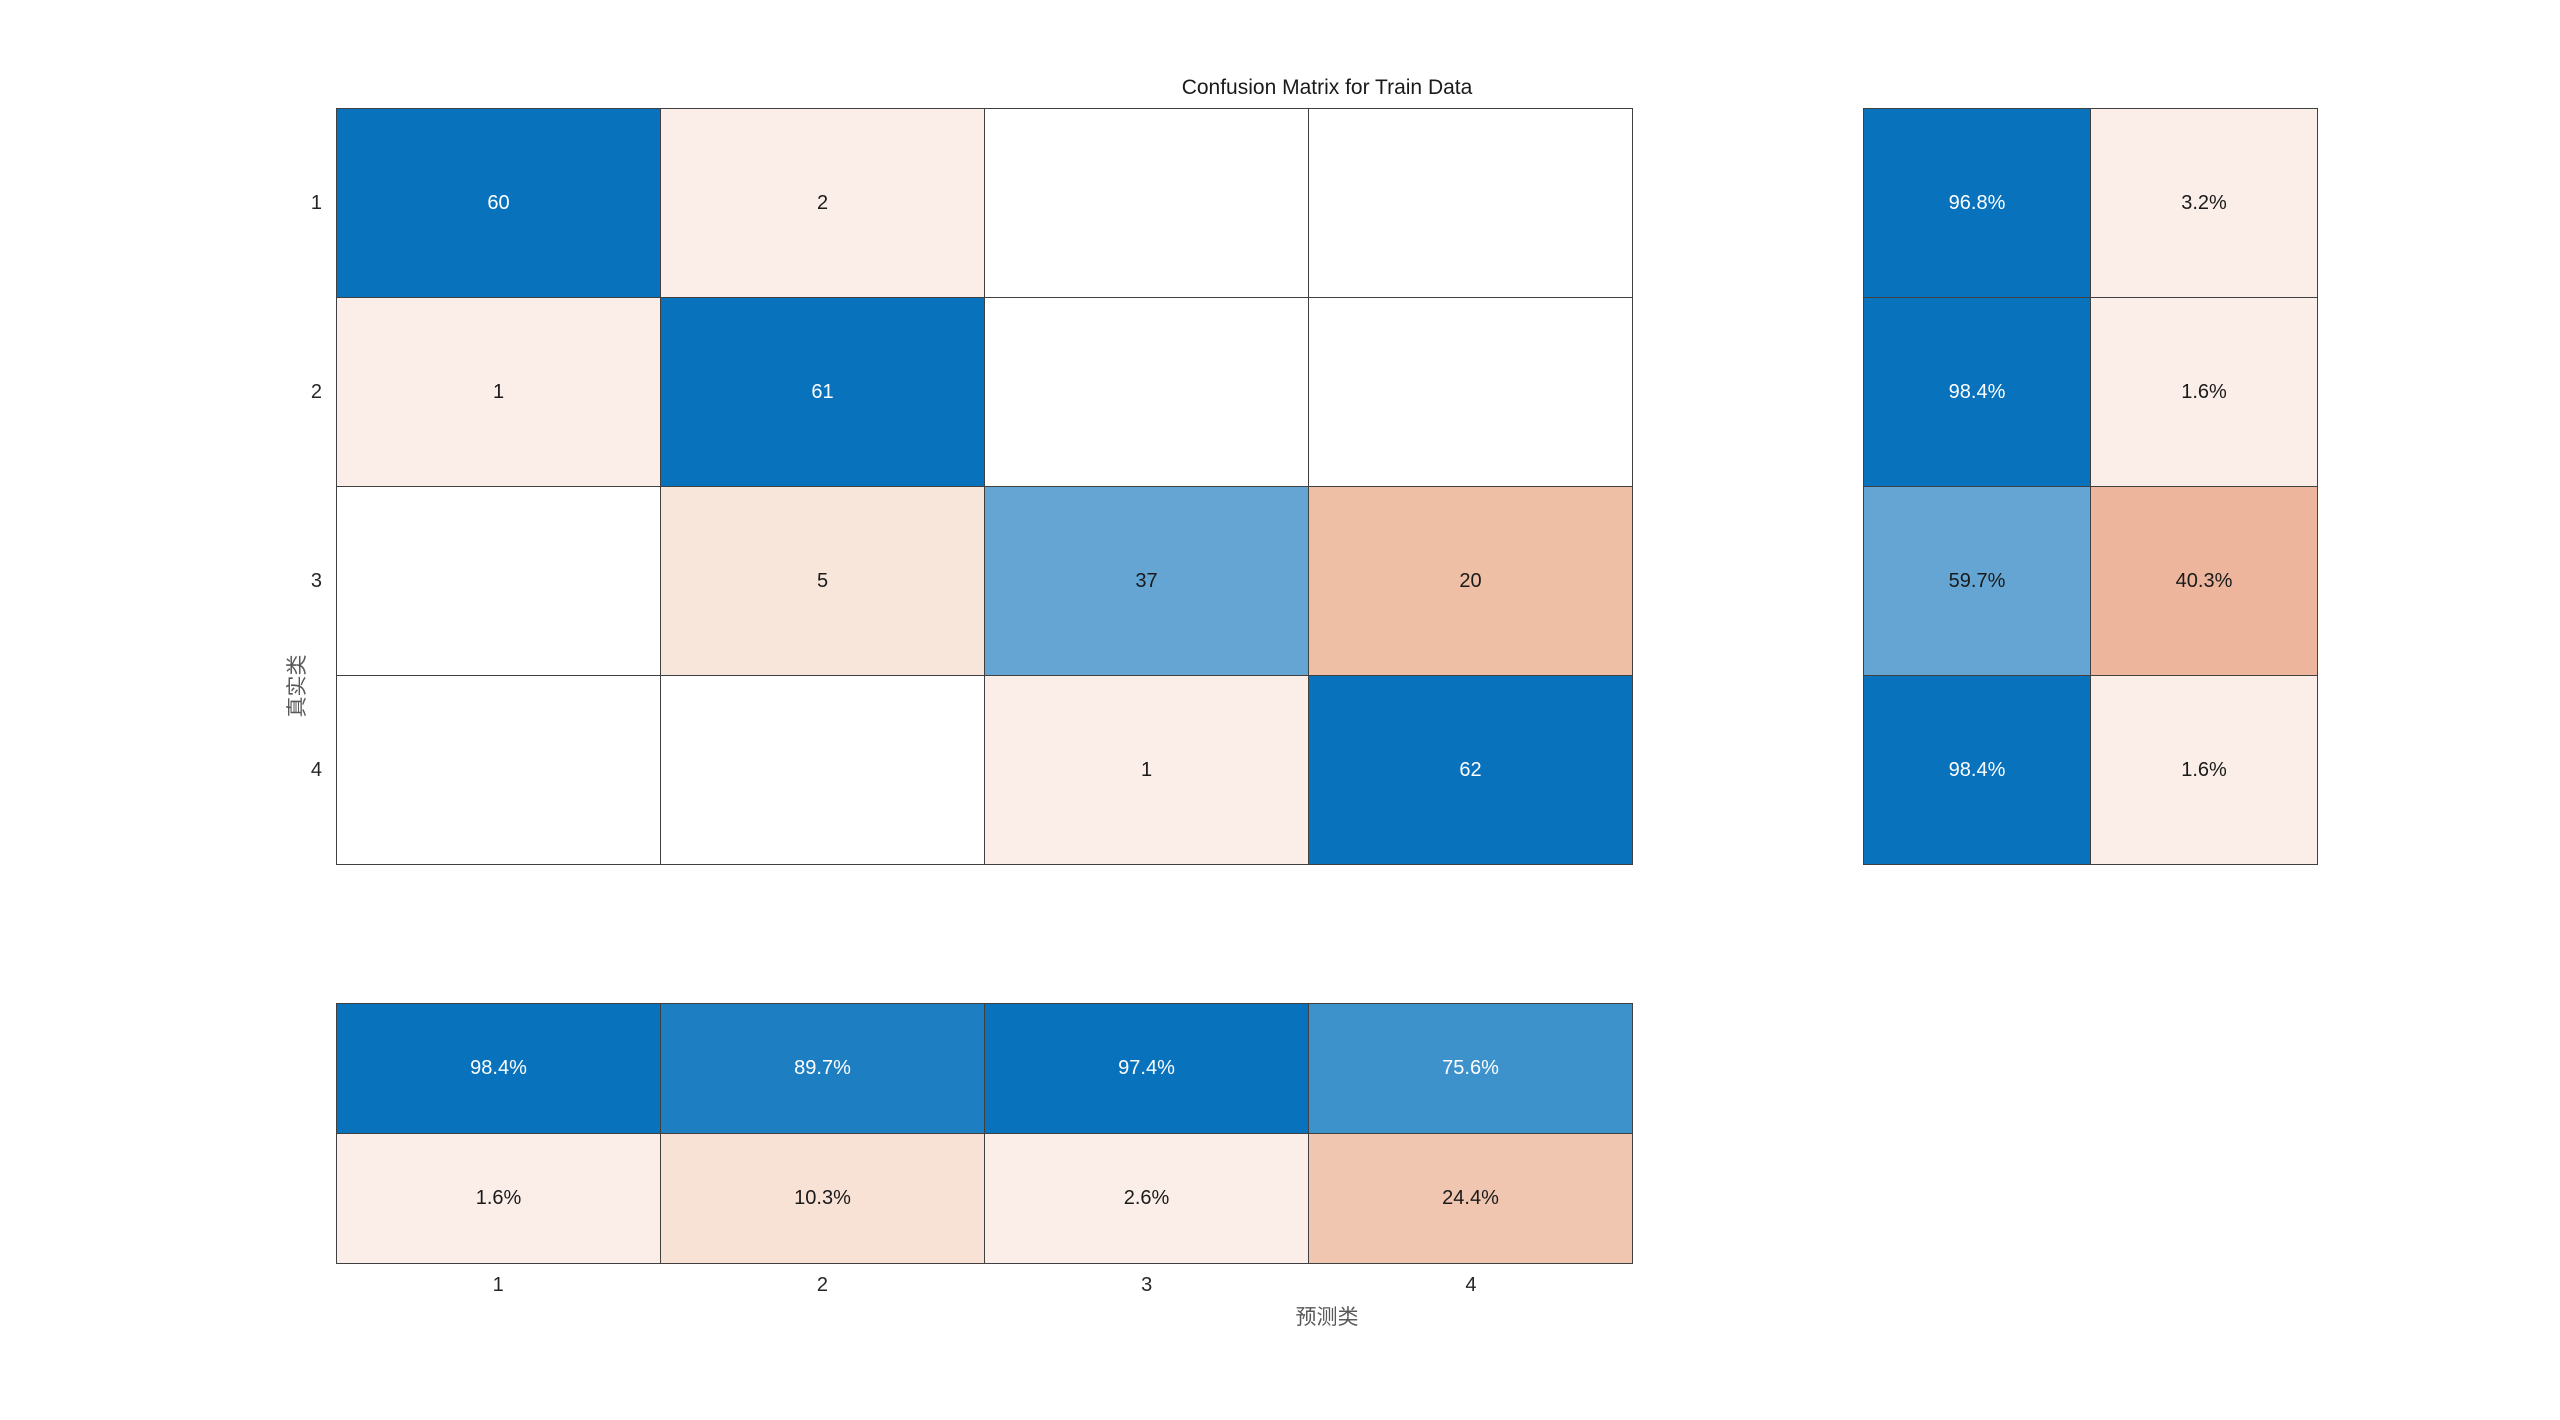  I want to click on y-tick-label: 3, so click(316, 581).